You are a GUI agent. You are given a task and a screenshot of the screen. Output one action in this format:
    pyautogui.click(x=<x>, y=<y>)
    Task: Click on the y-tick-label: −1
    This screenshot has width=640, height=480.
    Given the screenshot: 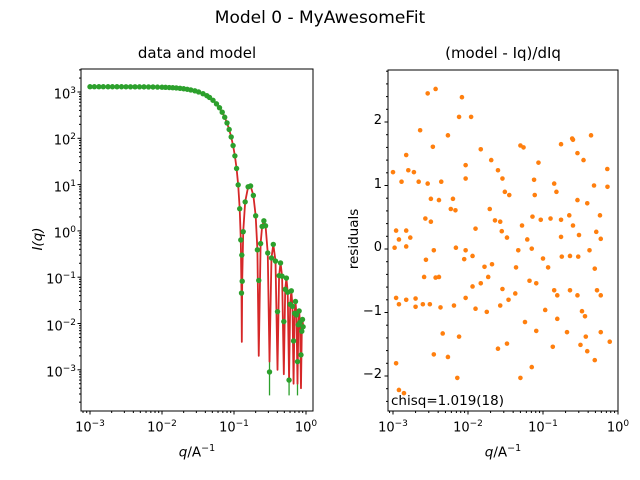 What is the action you would take?
    pyautogui.click(x=372, y=311)
    